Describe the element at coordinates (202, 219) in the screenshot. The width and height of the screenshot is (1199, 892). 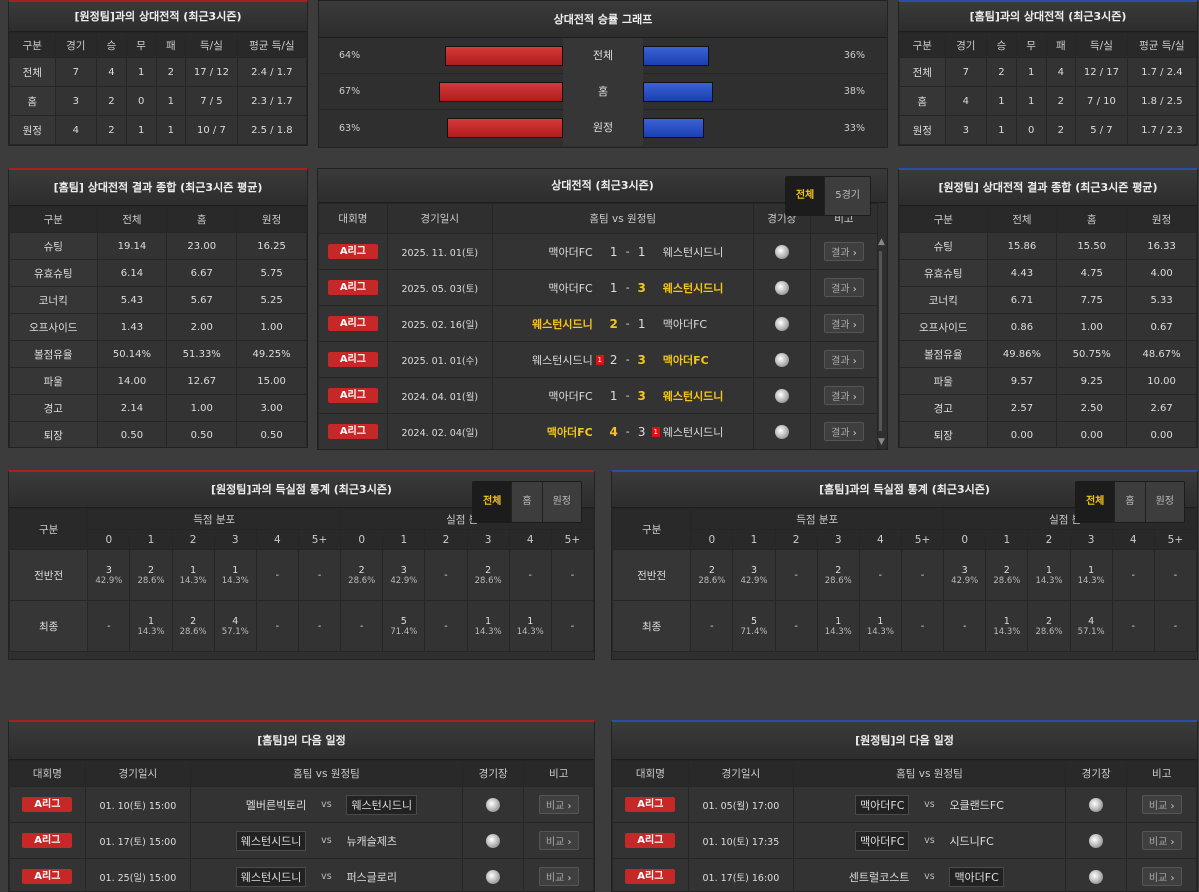
I see `col-header: 홈` at that location.